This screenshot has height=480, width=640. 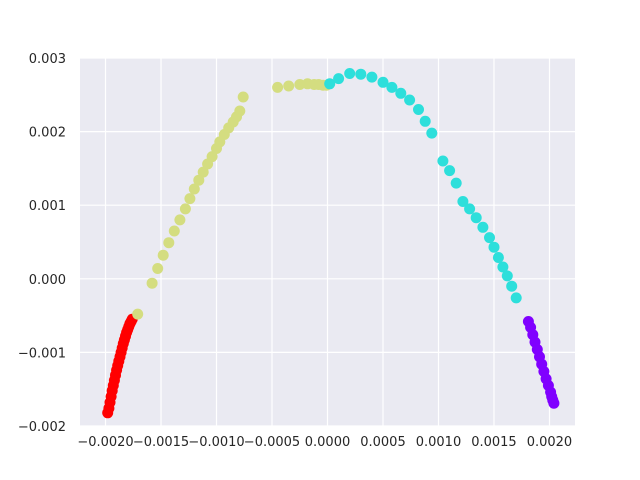 I want to click on y-tick-label: −0.002, so click(x=42, y=427).